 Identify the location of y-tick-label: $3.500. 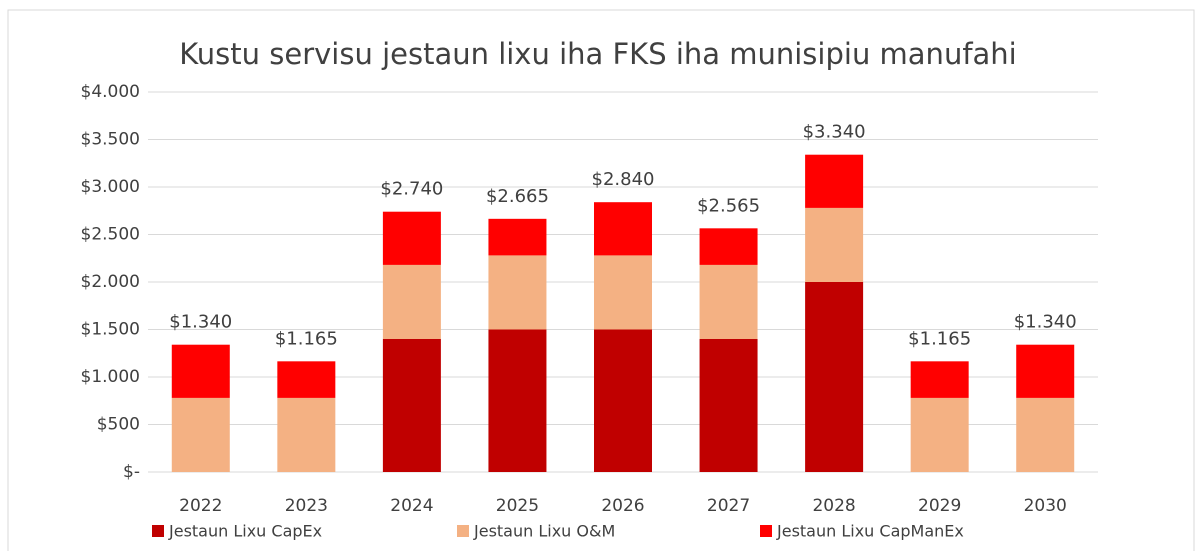
(110, 140).